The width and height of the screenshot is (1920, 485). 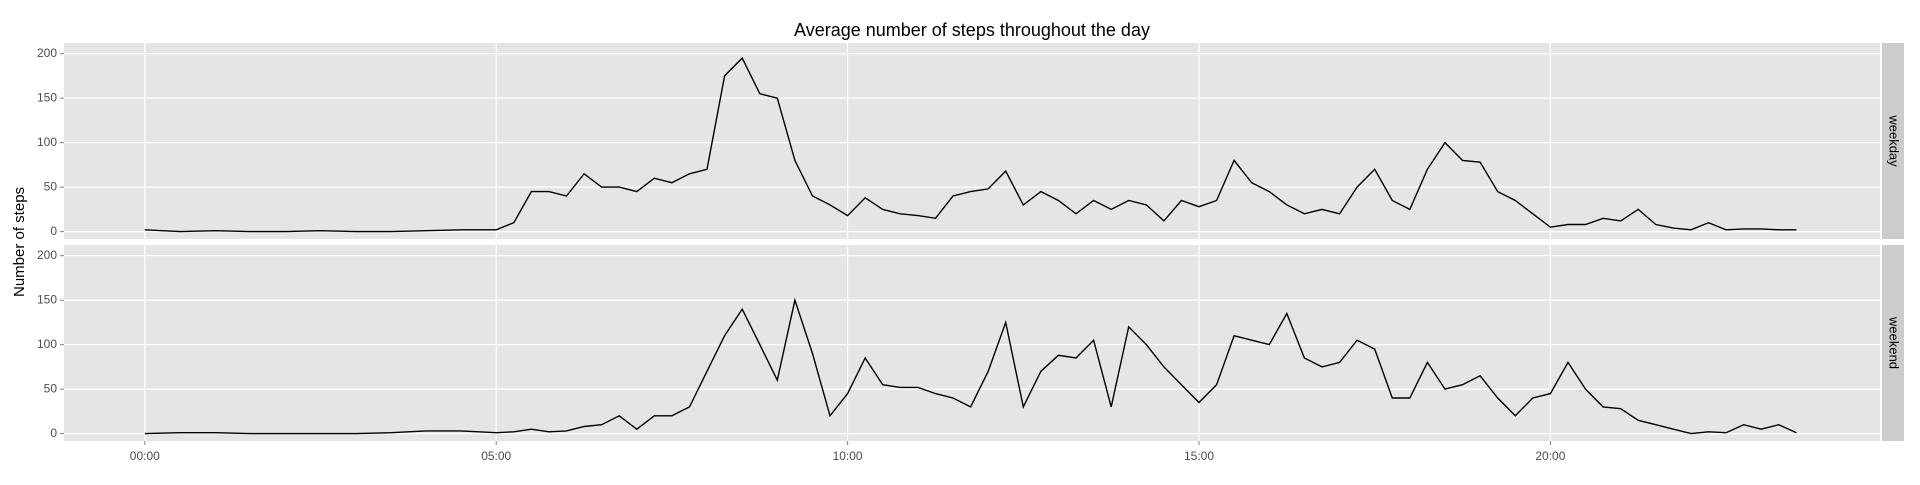 I want to click on x-tick-label: 15:00, so click(x=1199, y=456).